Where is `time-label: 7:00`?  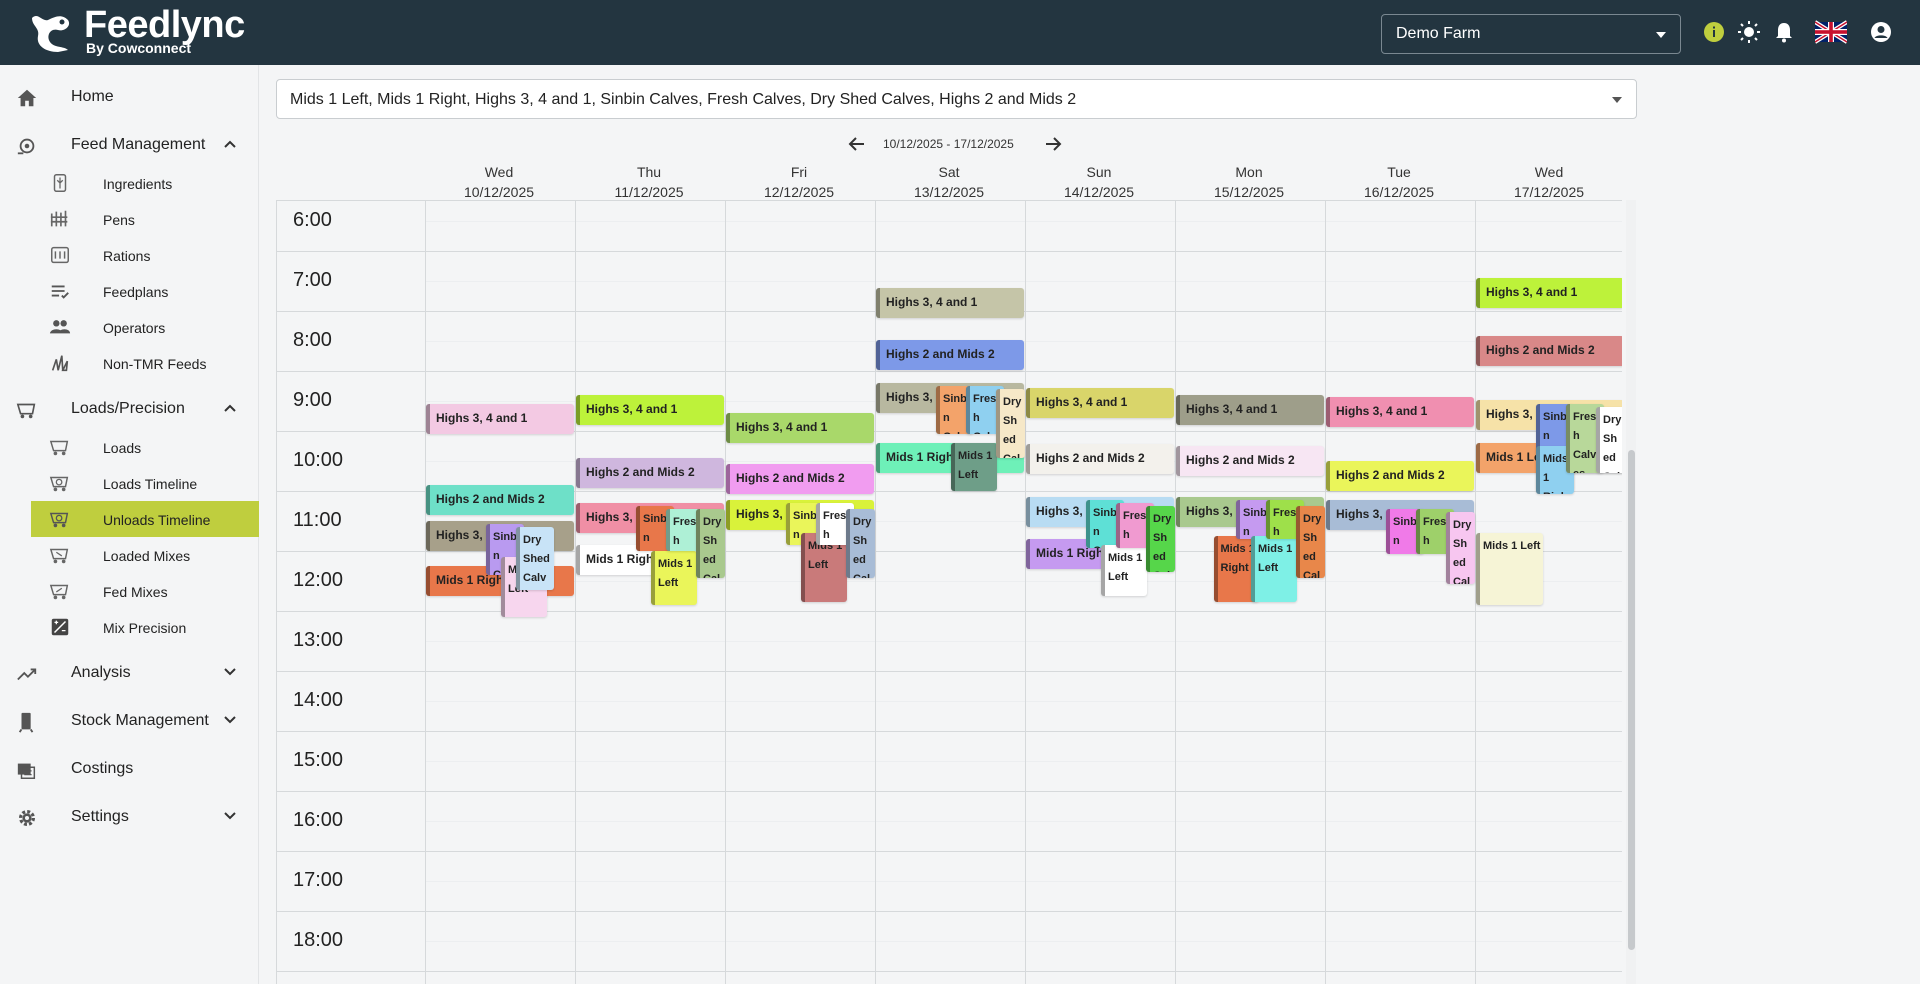 time-label: 7:00 is located at coordinates (312, 279).